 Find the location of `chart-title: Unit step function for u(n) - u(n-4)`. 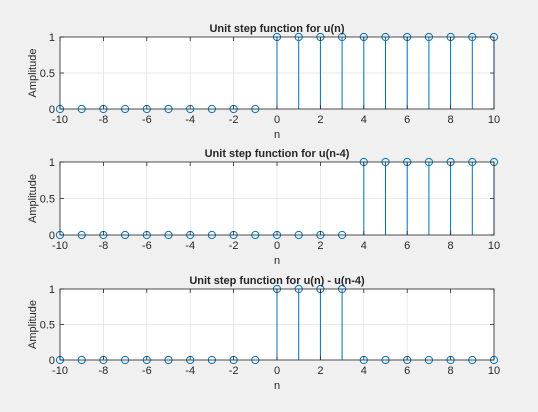

chart-title: Unit step function for u(n) - u(n-4) is located at coordinates (277, 281).